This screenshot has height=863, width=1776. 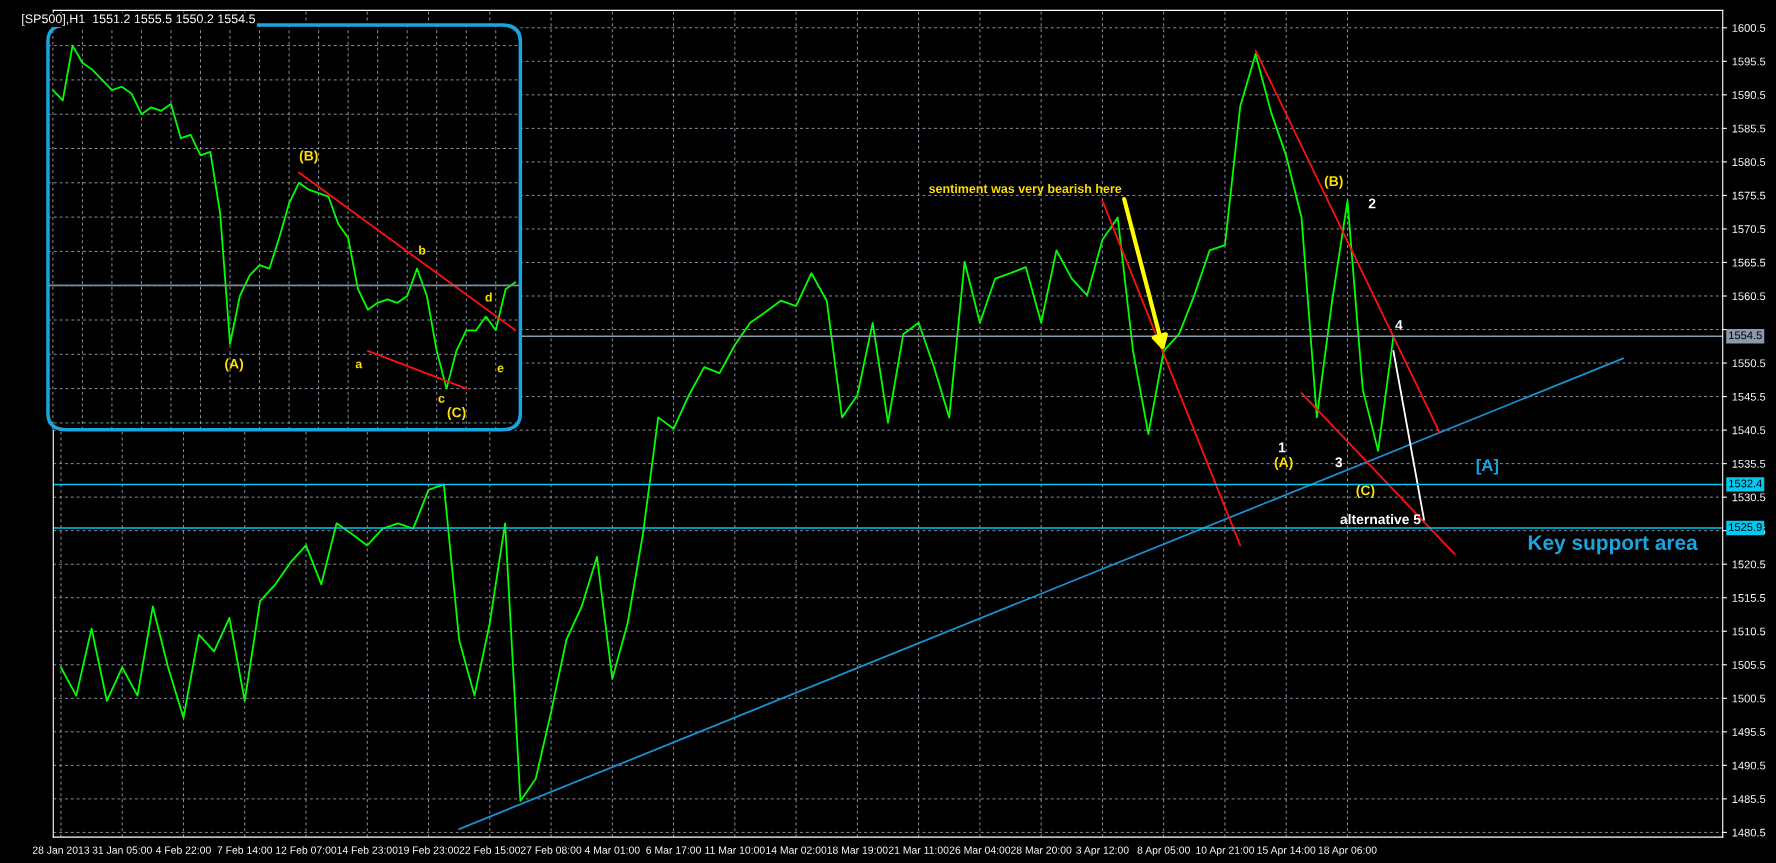 I want to click on y-tick-label: 1560.5, so click(x=1749, y=296).